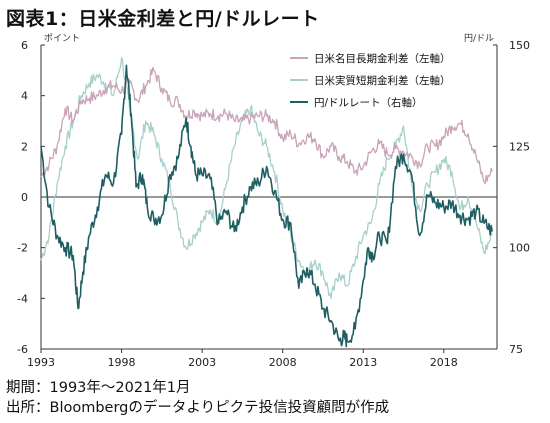  Describe the element at coordinates (382, 58) in the screenshot. I see `legend-label-1: 日米名目長期金利差（左軸）` at that location.